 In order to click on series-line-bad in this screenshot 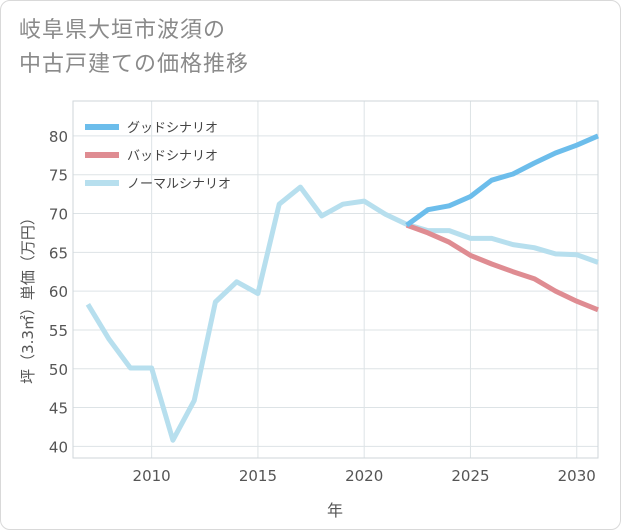, I will do `click(502, 267)`.